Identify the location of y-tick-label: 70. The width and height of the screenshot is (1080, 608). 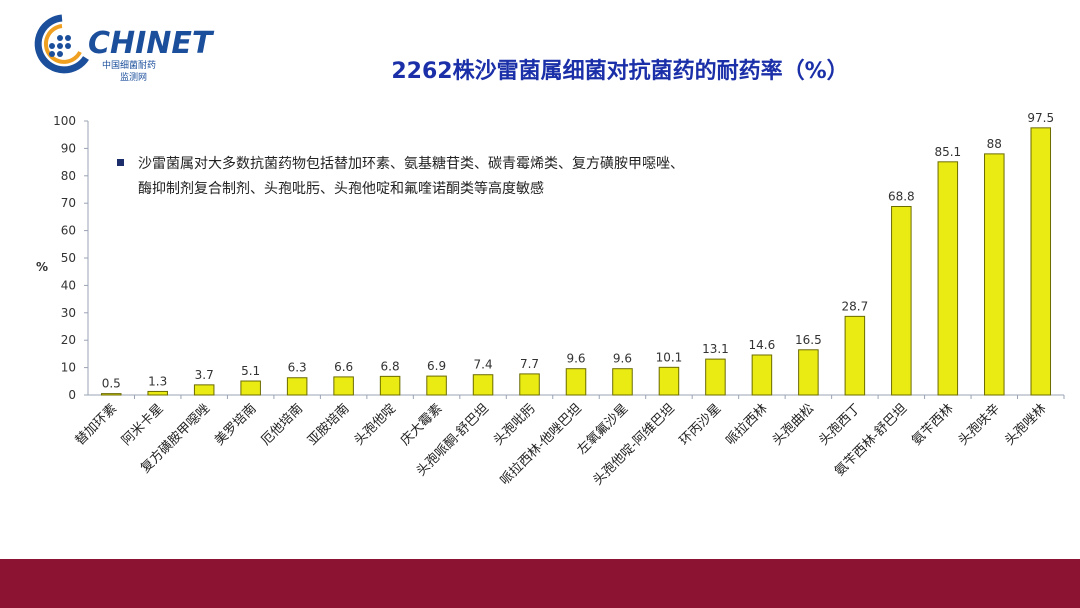
(68, 203).